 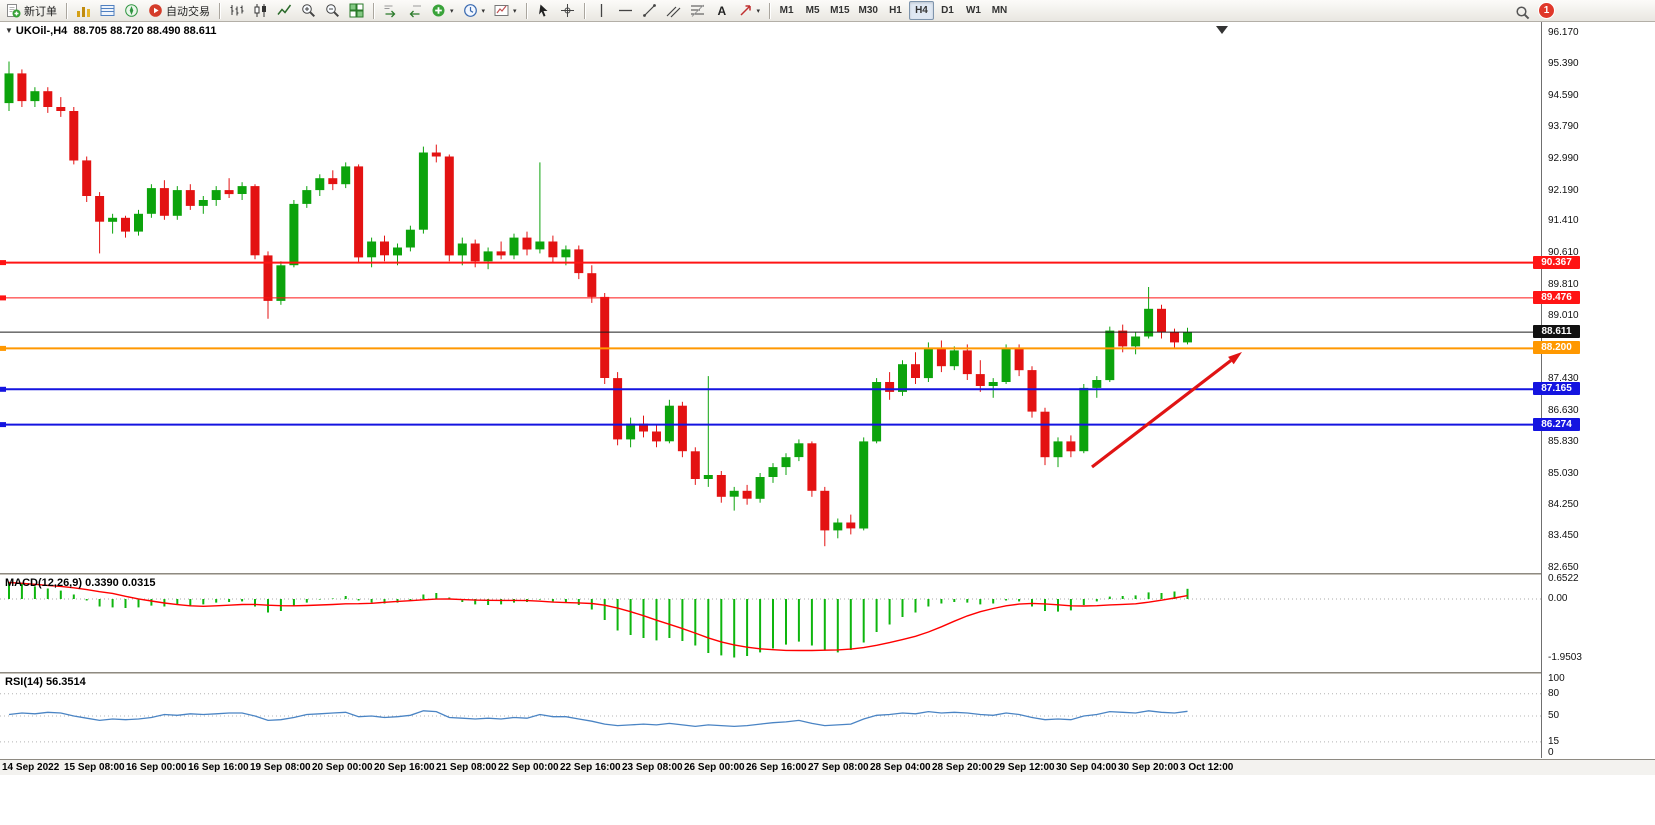 What do you see at coordinates (138, 583) in the screenshot?
I see `macd-signal-value: 0.0315` at bounding box center [138, 583].